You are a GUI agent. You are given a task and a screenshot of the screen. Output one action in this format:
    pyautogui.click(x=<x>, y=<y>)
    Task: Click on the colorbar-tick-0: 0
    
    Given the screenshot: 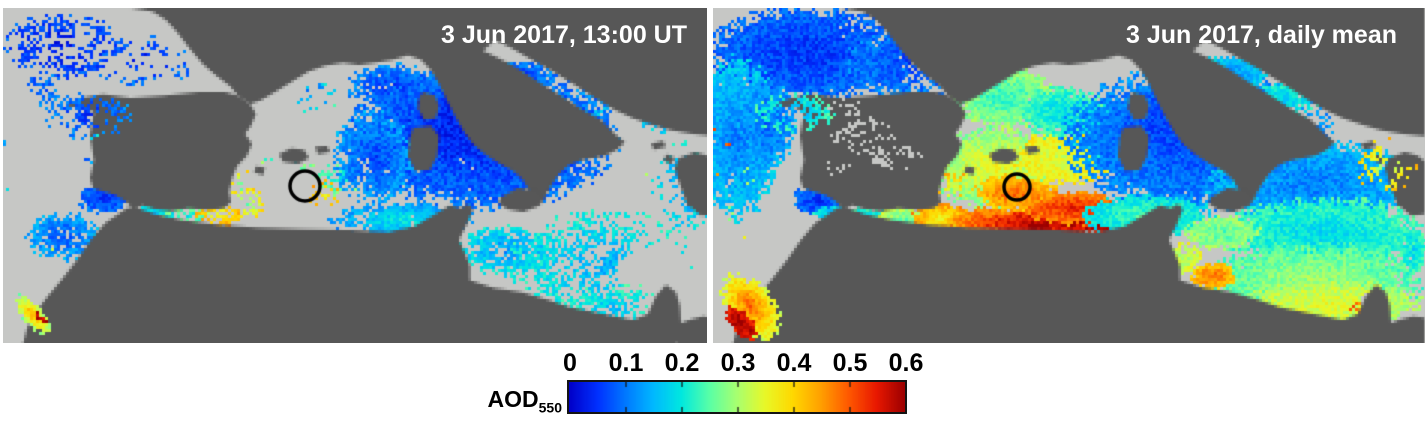 What is the action you would take?
    pyautogui.click(x=570, y=363)
    